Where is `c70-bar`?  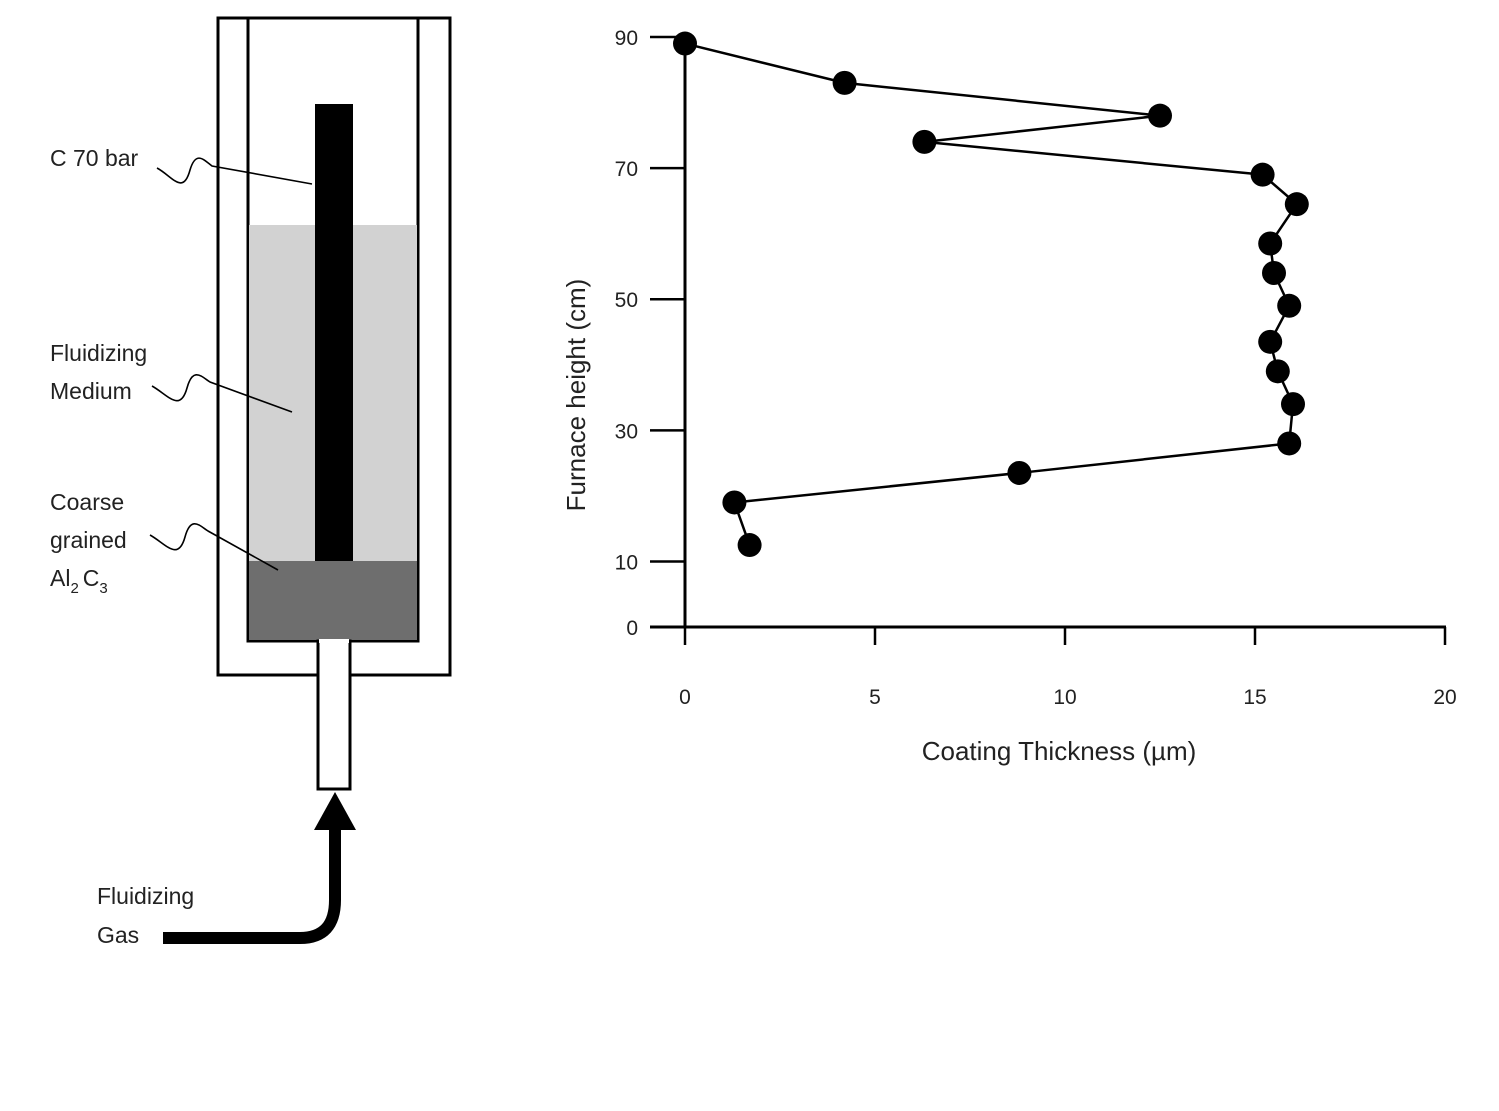
c70-bar is located at coordinates (334, 332).